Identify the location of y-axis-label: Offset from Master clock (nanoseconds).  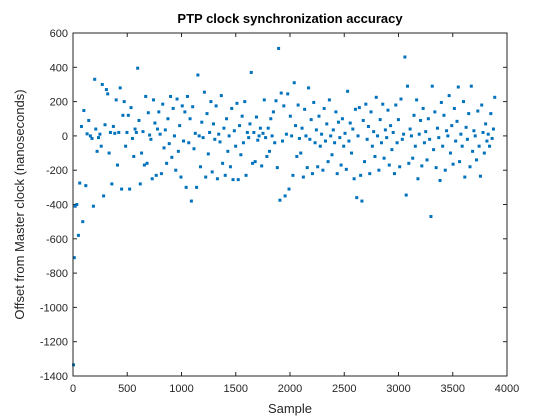
(19, 204).